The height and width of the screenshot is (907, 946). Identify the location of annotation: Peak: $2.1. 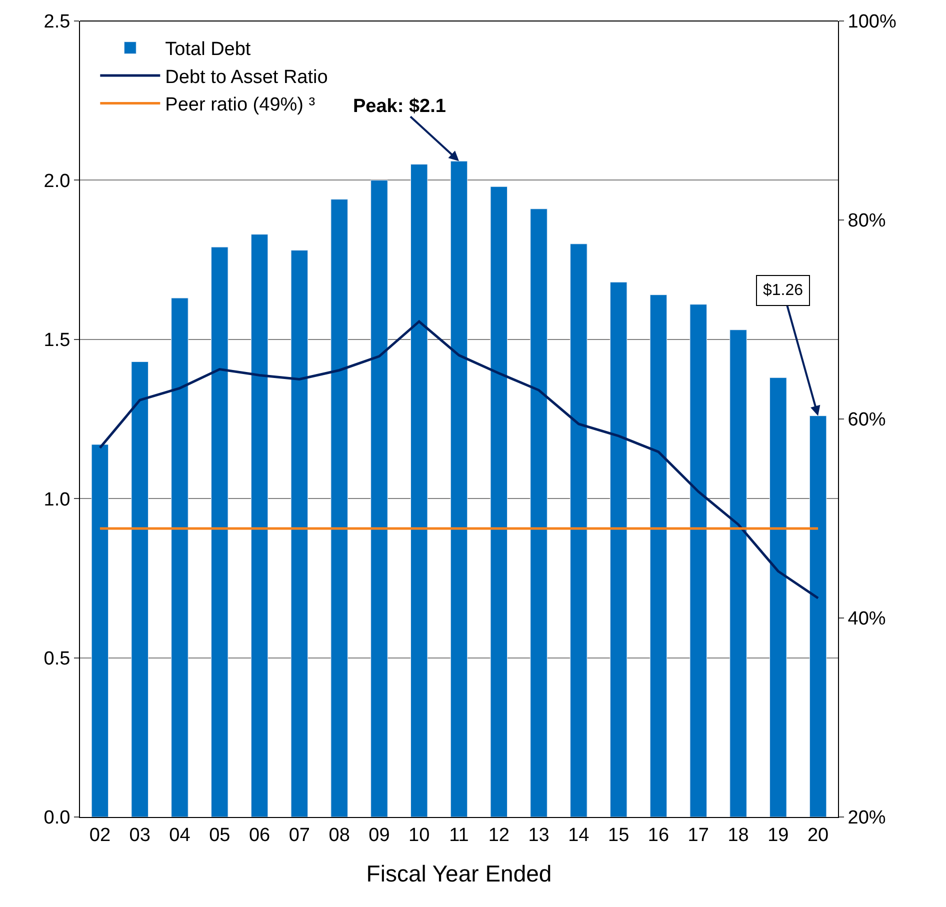
(399, 106).